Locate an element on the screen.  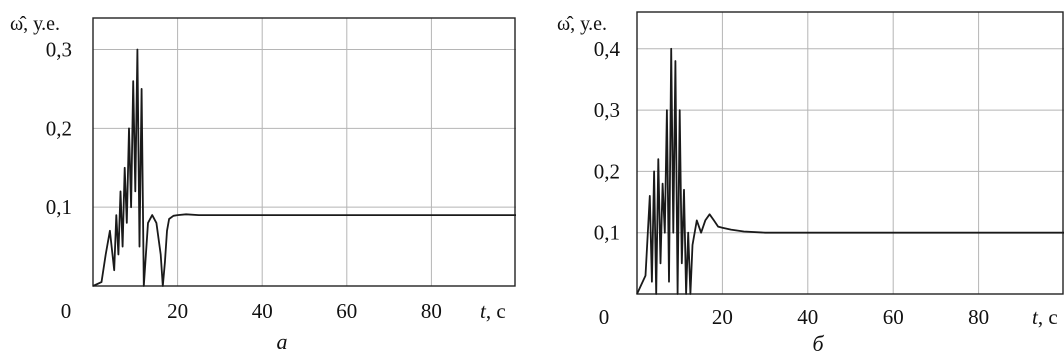
panel-caption: б is located at coordinates (818, 343).